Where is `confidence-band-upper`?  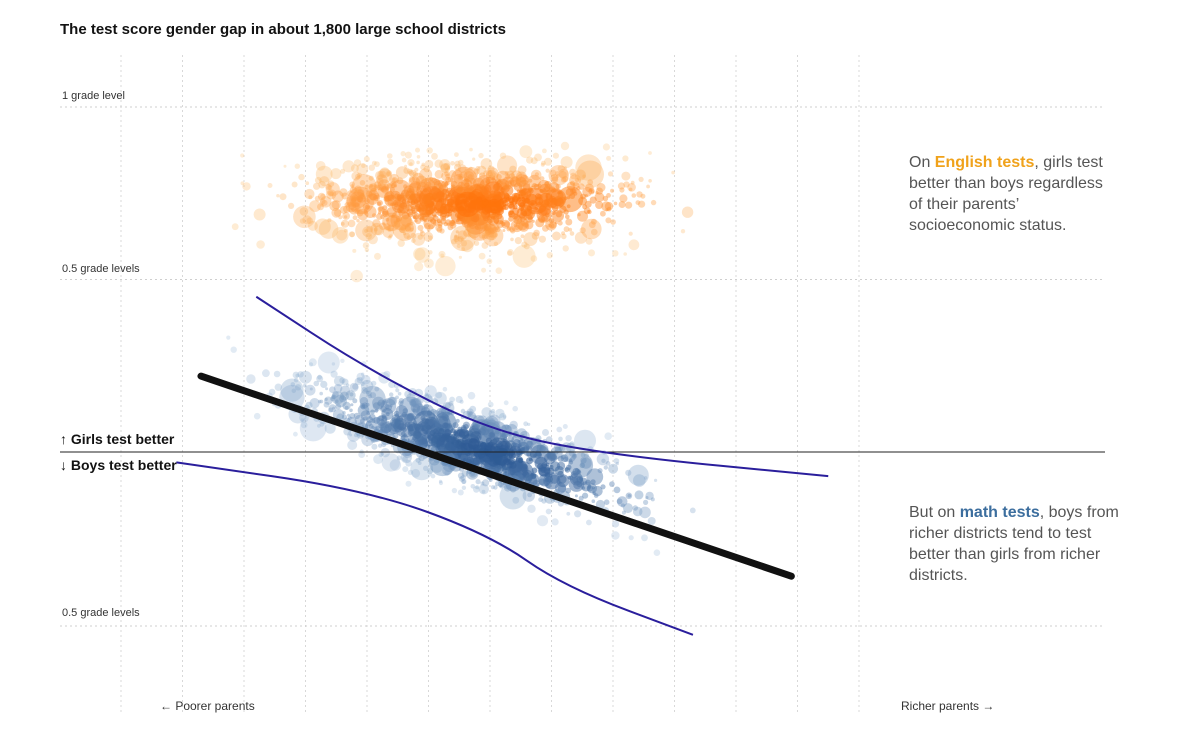 confidence-band-upper is located at coordinates (542, 386).